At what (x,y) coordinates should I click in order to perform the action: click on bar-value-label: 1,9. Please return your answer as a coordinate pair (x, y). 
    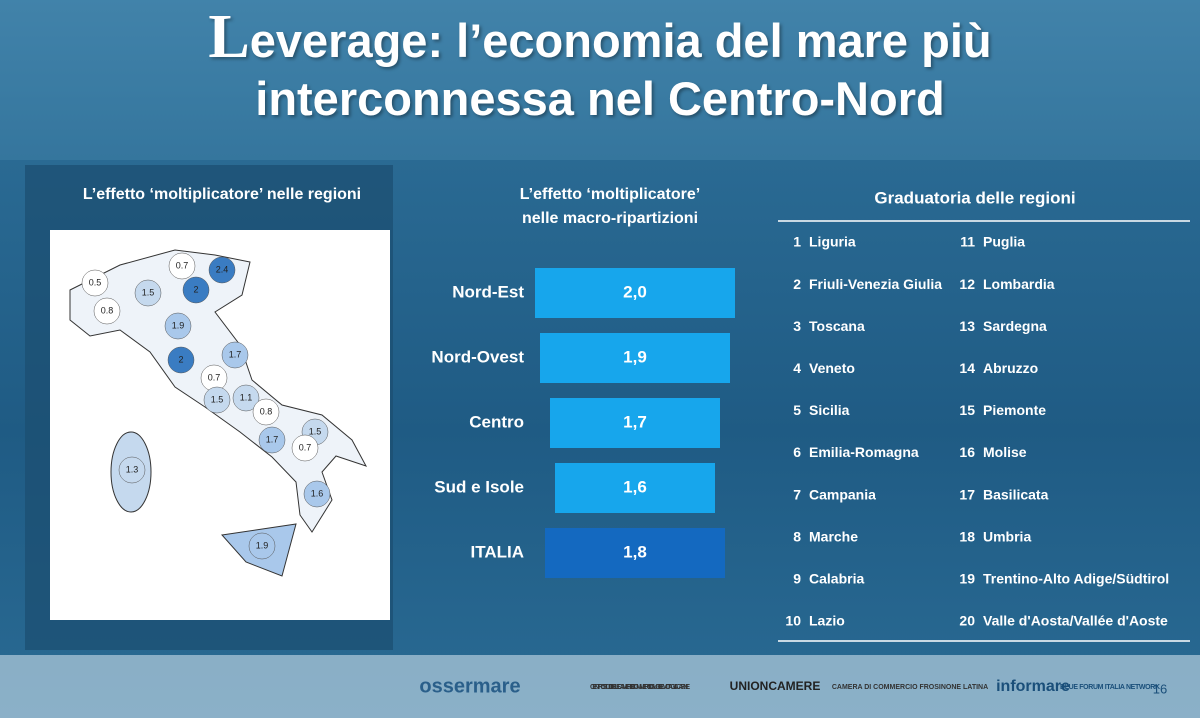
    Looking at the image, I should click on (635, 356).